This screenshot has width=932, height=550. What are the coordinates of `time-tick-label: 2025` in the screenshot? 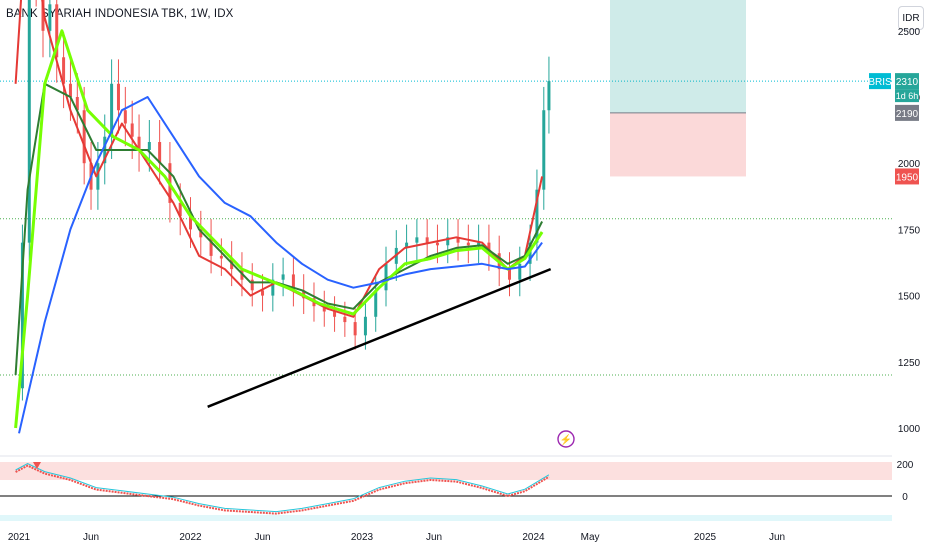 It's located at (705, 537).